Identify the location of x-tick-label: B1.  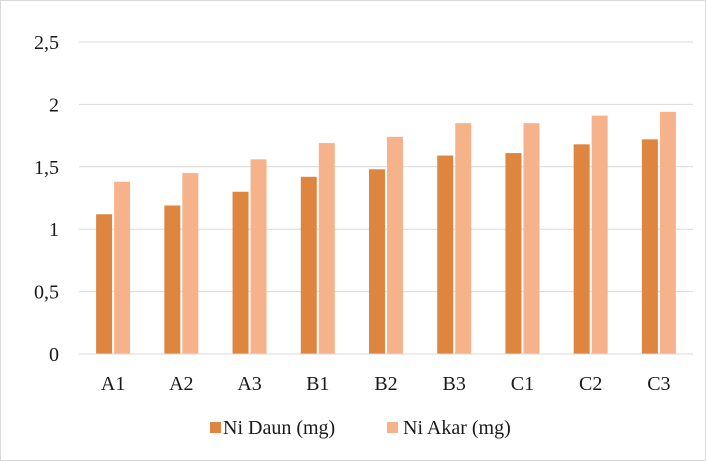
(317, 384).